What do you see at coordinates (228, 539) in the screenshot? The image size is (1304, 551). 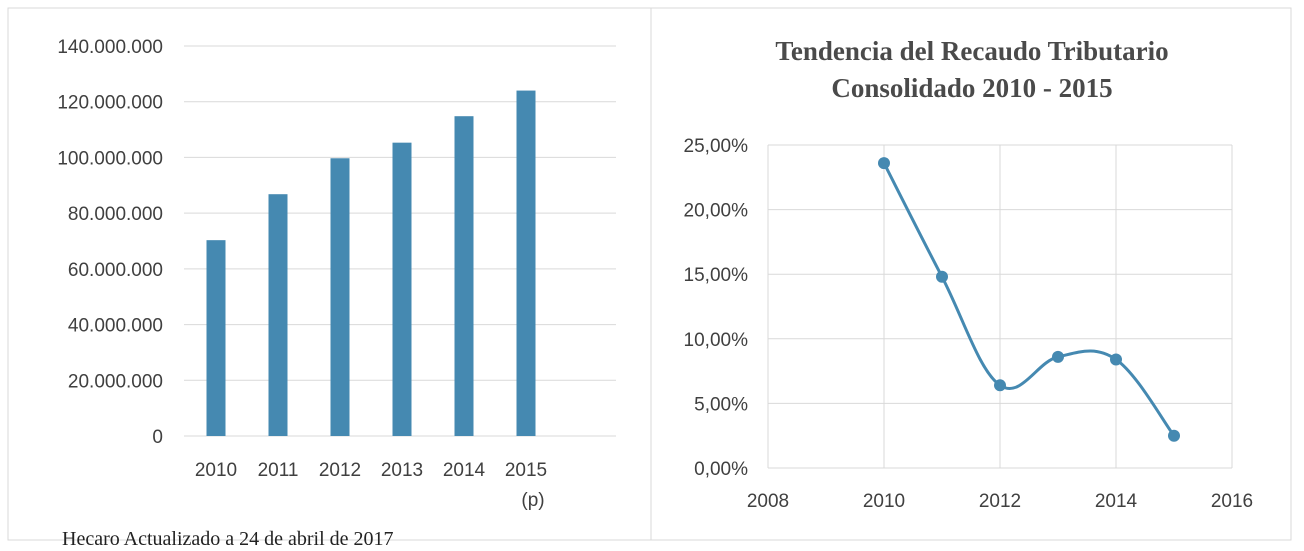 I see `source-note: Hecaro Actualizado a 24 de abril de 2017` at bounding box center [228, 539].